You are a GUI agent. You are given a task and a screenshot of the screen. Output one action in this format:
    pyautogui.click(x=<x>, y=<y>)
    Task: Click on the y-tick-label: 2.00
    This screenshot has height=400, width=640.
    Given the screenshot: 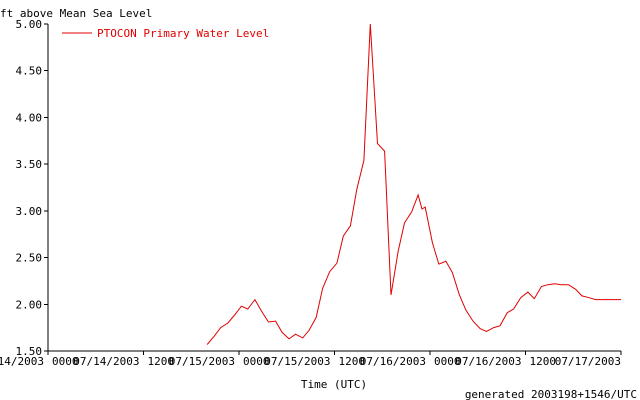 What is the action you would take?
    pyautogui.click(x=29, y=304)
    